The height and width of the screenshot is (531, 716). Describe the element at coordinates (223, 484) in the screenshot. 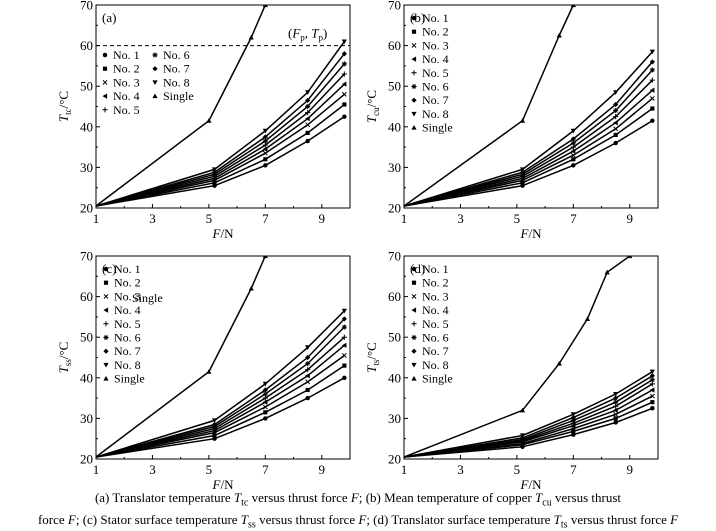

I see `x-axis-label: F/N` at that location.